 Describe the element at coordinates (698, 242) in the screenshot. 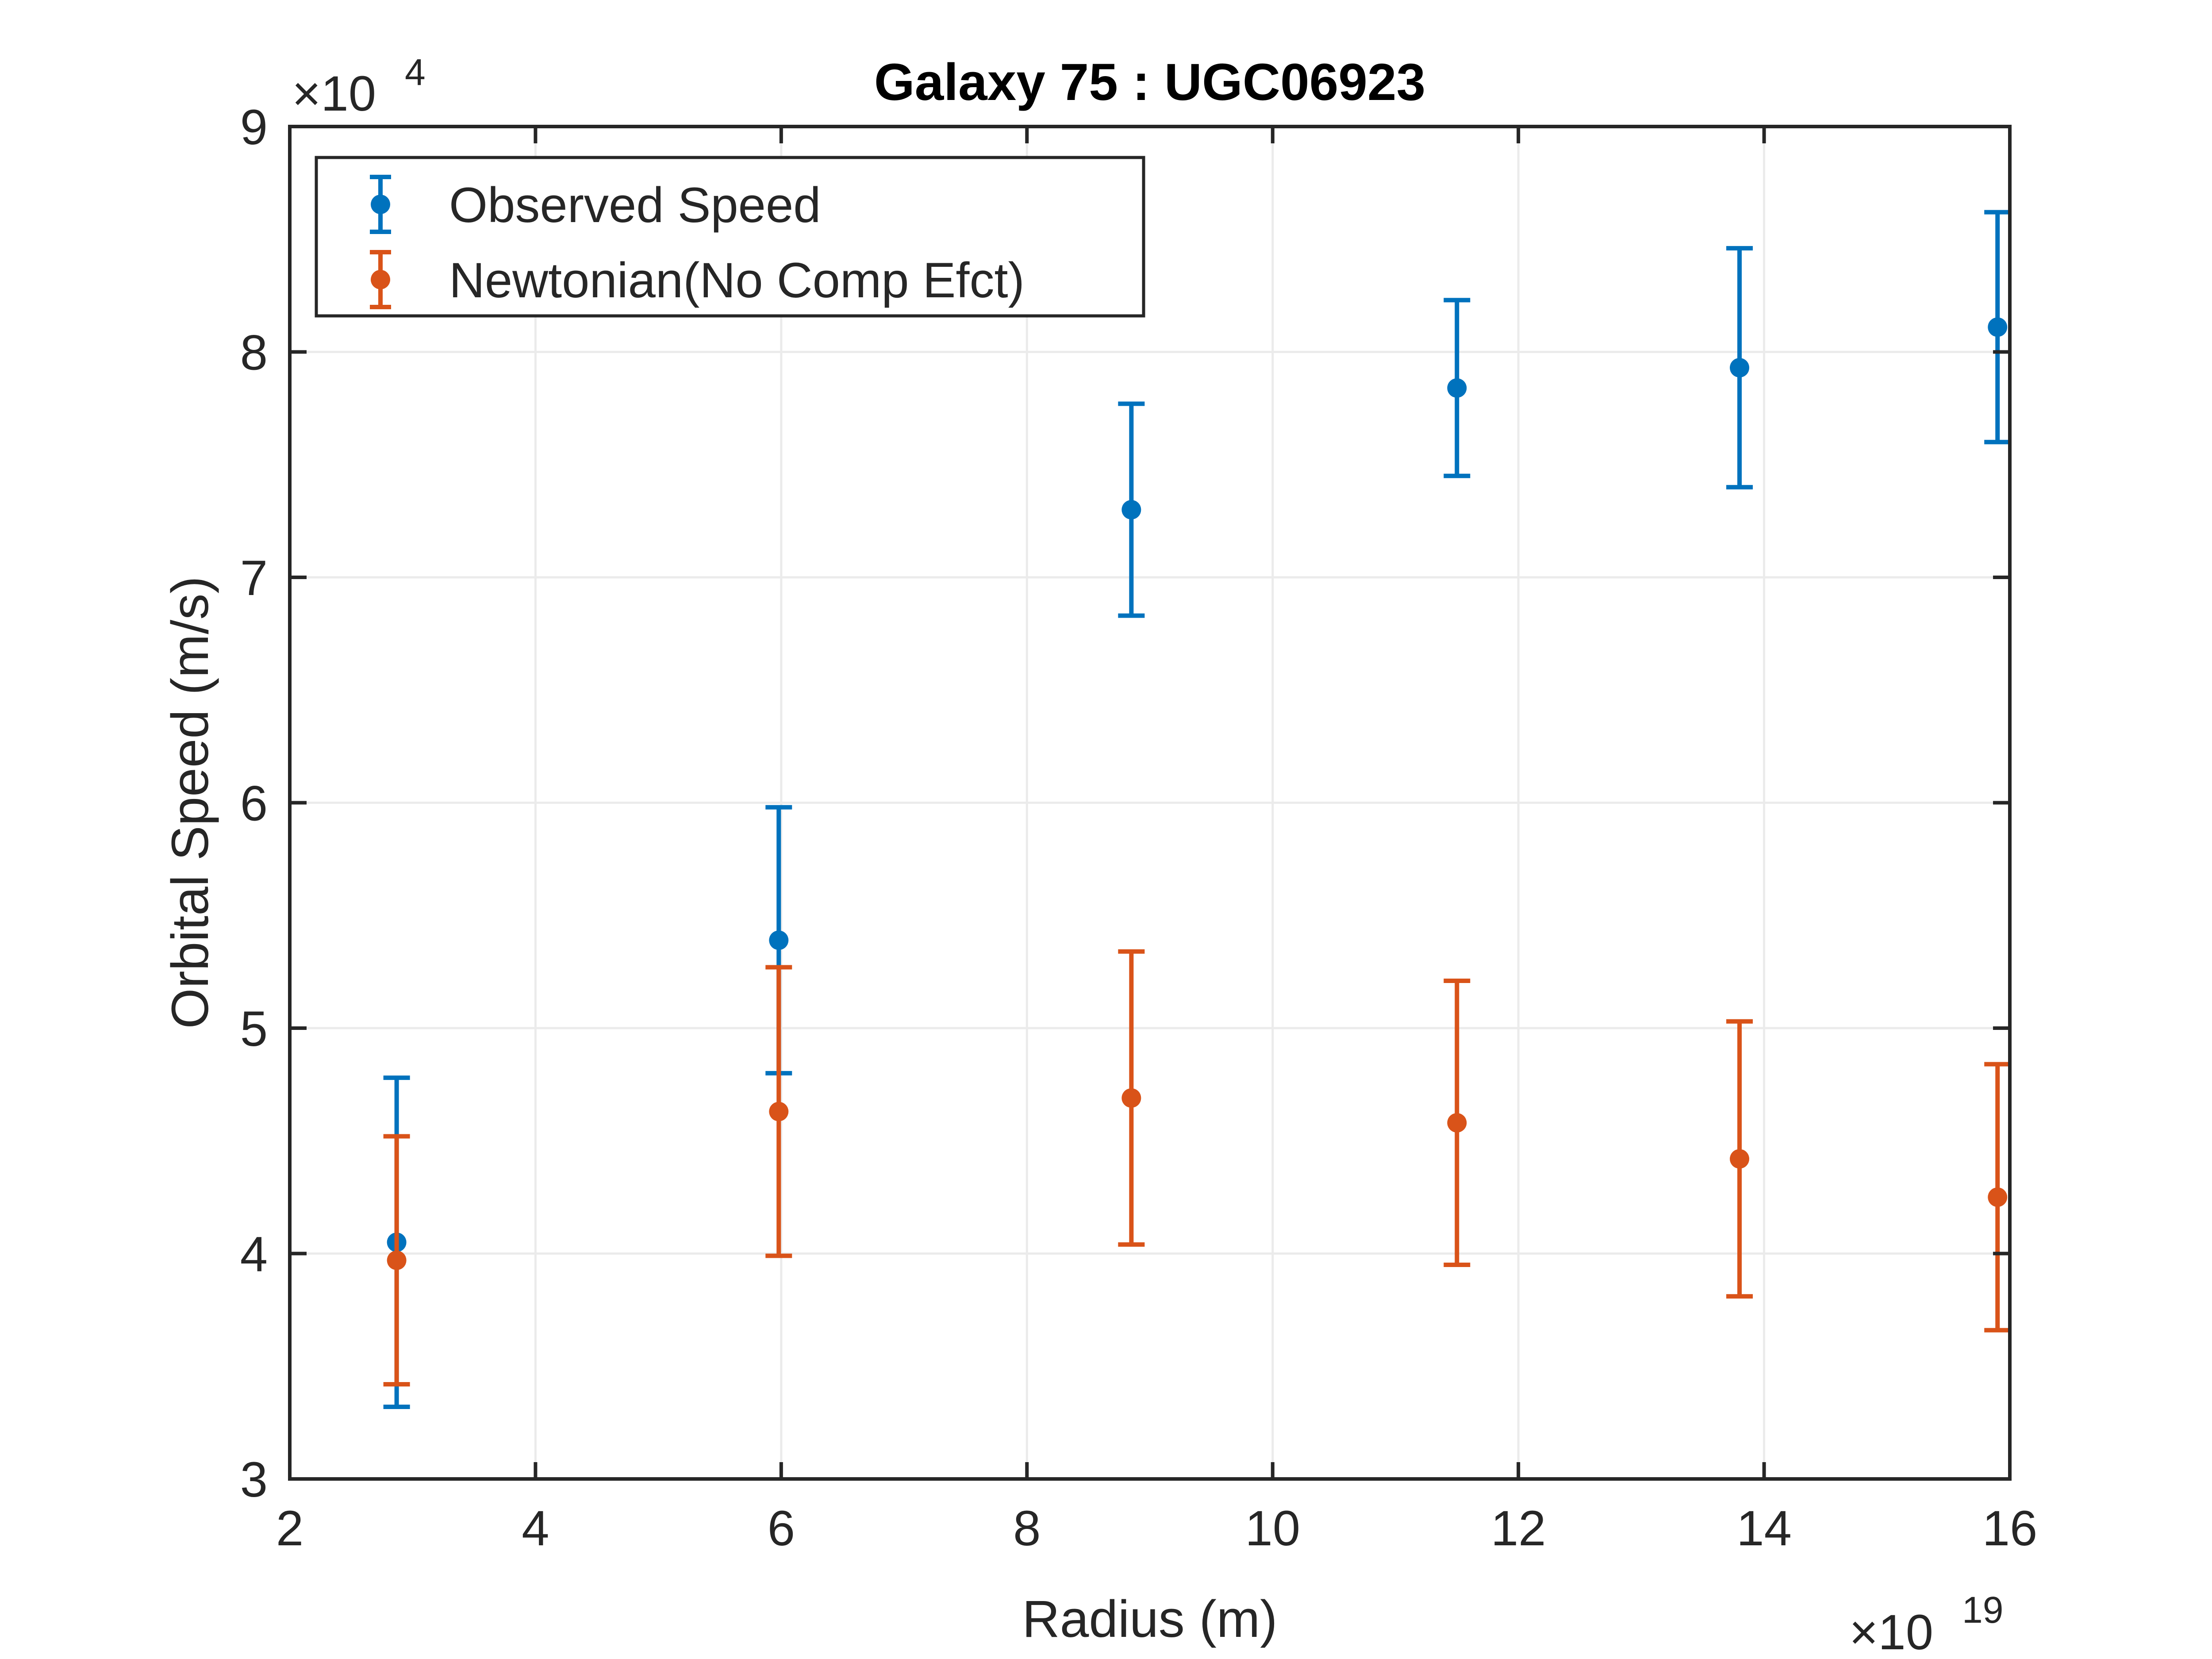

I see `legend-entries: Observed Speed Newtonian(No Comp Efct)` at that location.